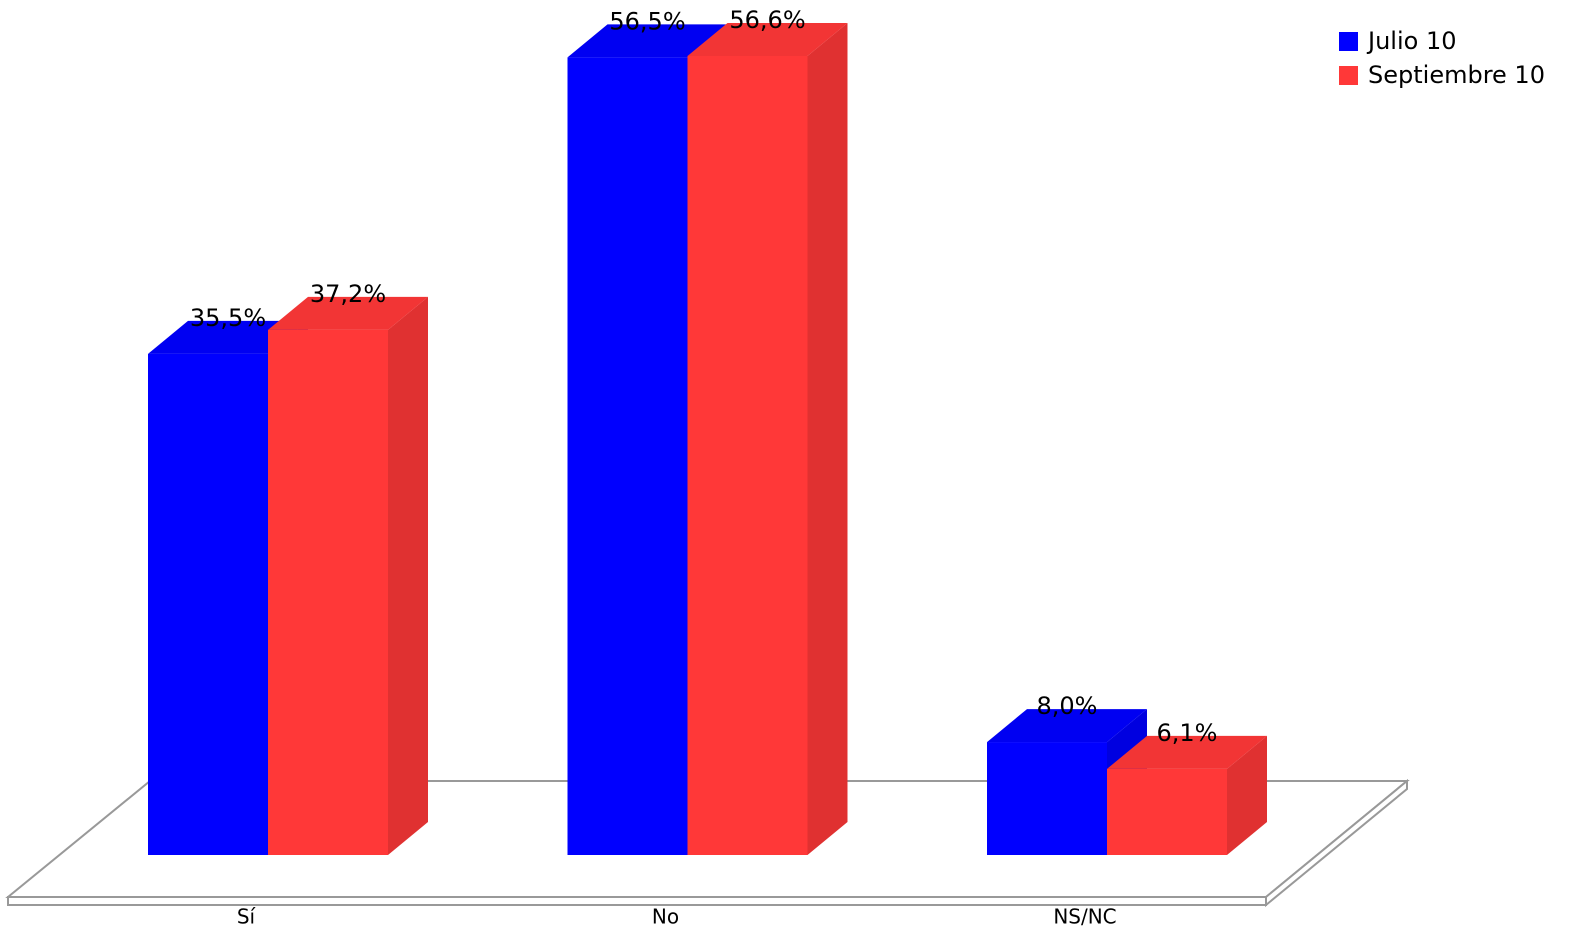 This screenshot has width=1589, height=943. I want to click on legend-label: Julio 10, so click(1411, 41).